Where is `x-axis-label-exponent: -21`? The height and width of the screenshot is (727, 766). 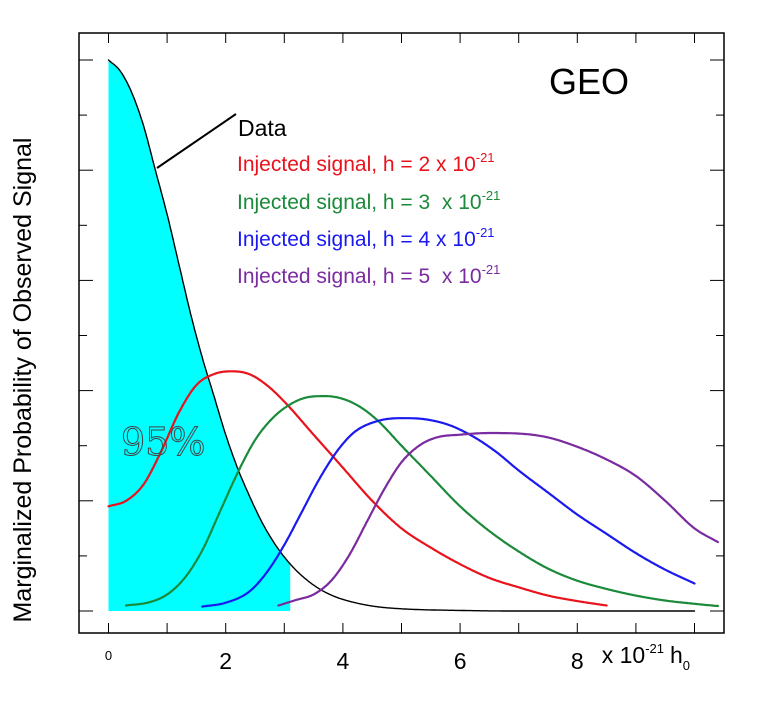
x-axis-label-exponent: -21 is located at coordinates (654, 648).